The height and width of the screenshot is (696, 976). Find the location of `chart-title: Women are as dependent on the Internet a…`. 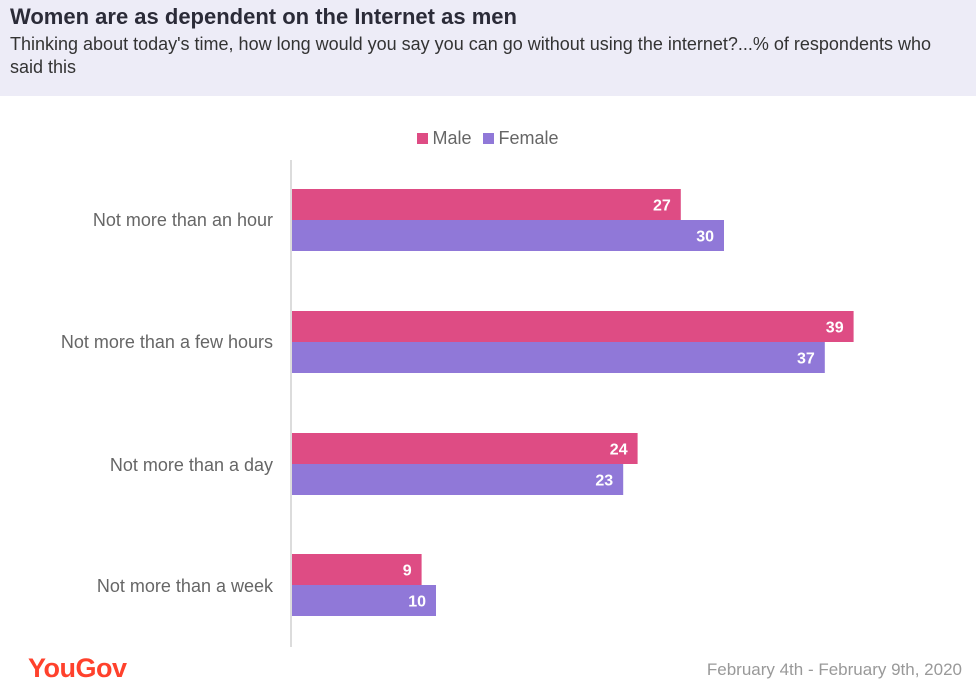

chart-title: Women are as dependent on the Internet a… is located at coordinates (263, 16).